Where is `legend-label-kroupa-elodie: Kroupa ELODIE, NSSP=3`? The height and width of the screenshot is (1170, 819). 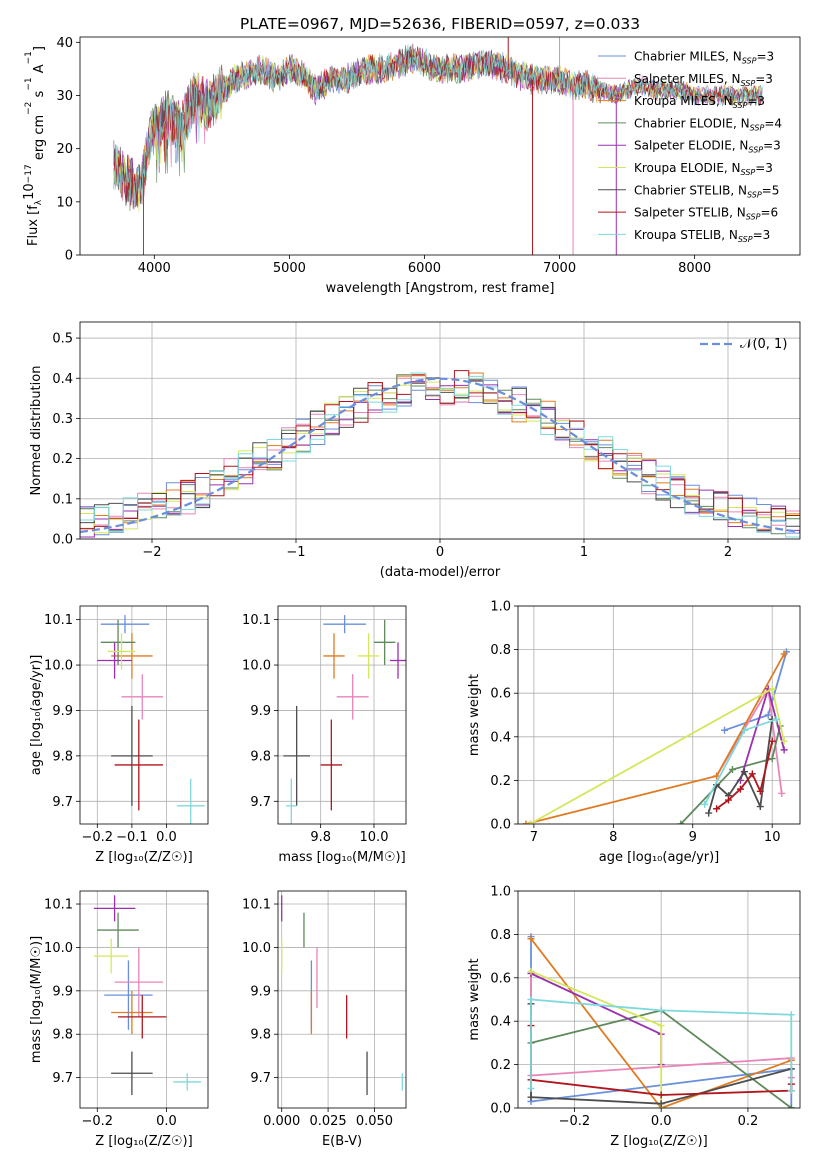 legend-label-kroupa-elodie: Kroupa ELODIE, NSSP=3 is located at coordinates (703, 169).